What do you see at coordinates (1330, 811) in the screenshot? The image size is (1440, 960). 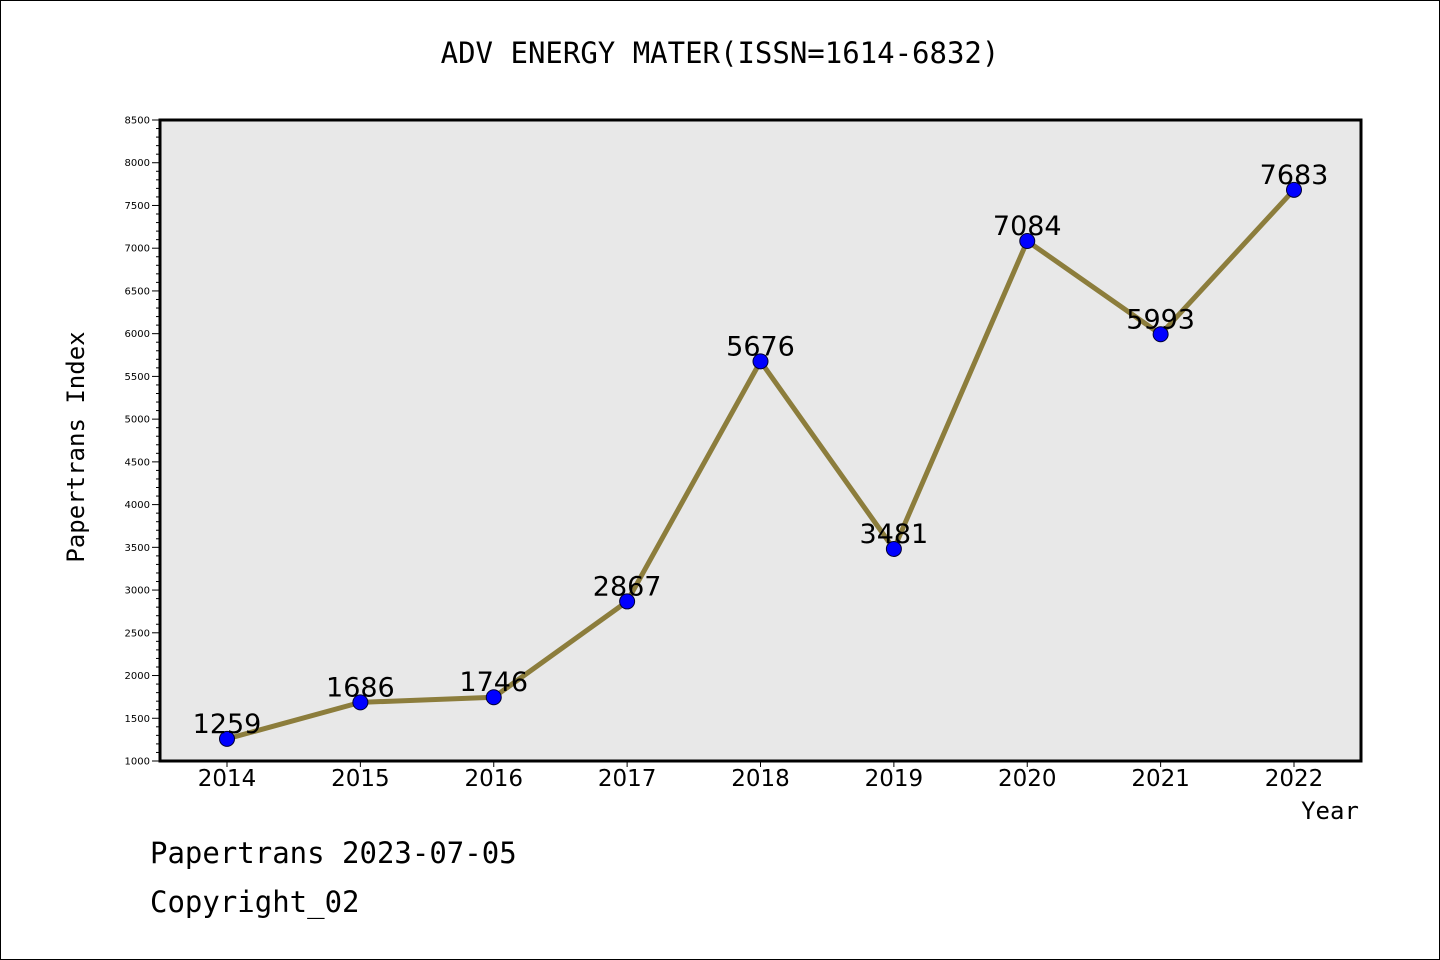 I see `x-axis-title: Year` at bounding box center [1330, 811].